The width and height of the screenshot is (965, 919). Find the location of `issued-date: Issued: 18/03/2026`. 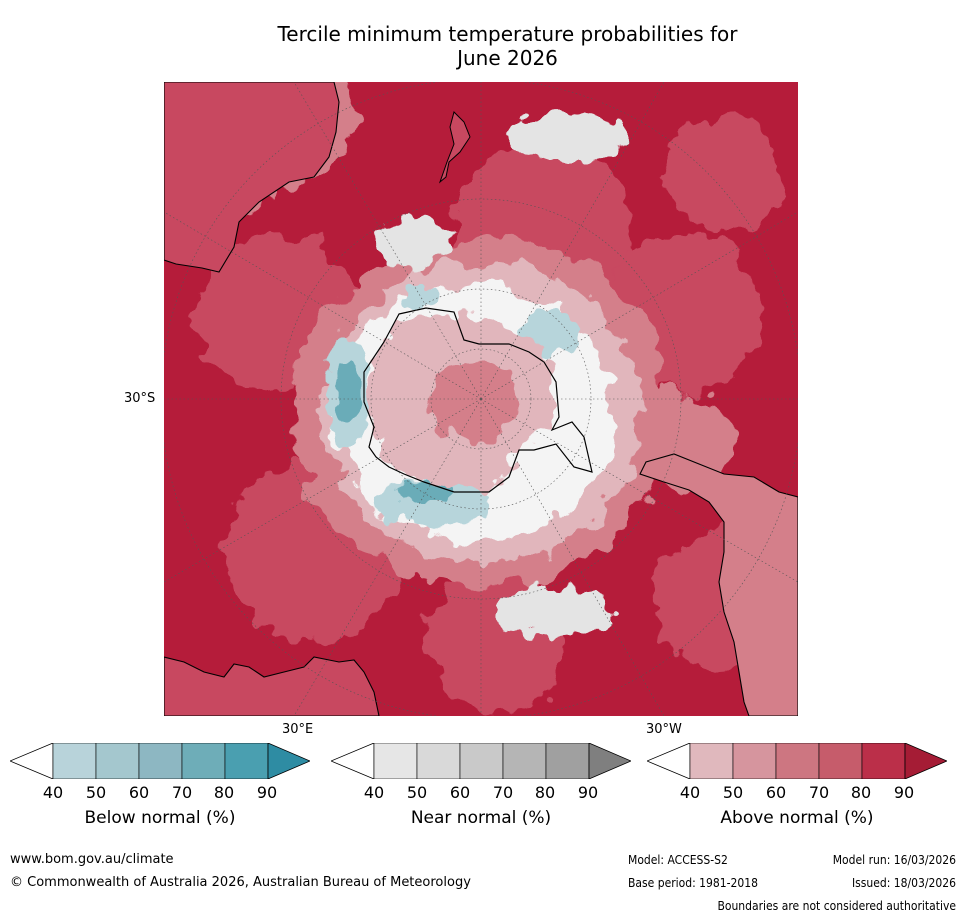

issued-date: Issued: 18/03/2026 is located at coordinates (903, 883).